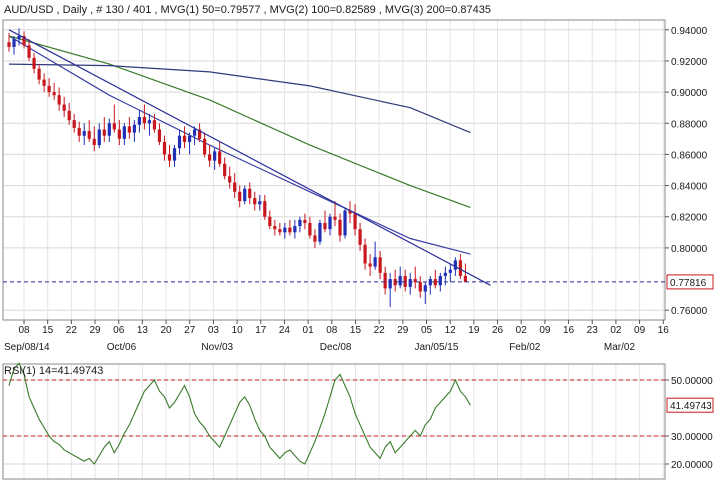  I want to click on x-day-tick-label: 17, so click(261, 330).